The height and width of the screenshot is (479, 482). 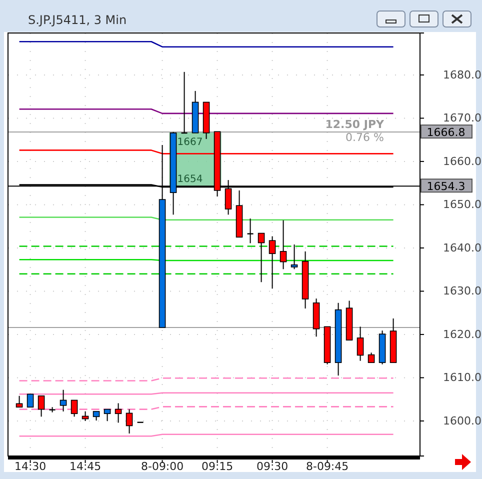 I want to click on x-tick-label: 09:15, so click(x=217, y=466).